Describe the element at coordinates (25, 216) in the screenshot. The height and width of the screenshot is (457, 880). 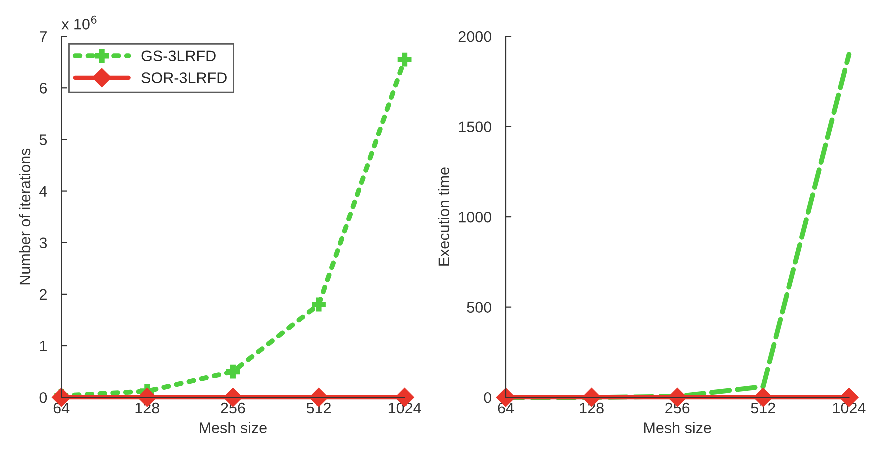
I see `y-axis-title: Number of iterations` at that location.